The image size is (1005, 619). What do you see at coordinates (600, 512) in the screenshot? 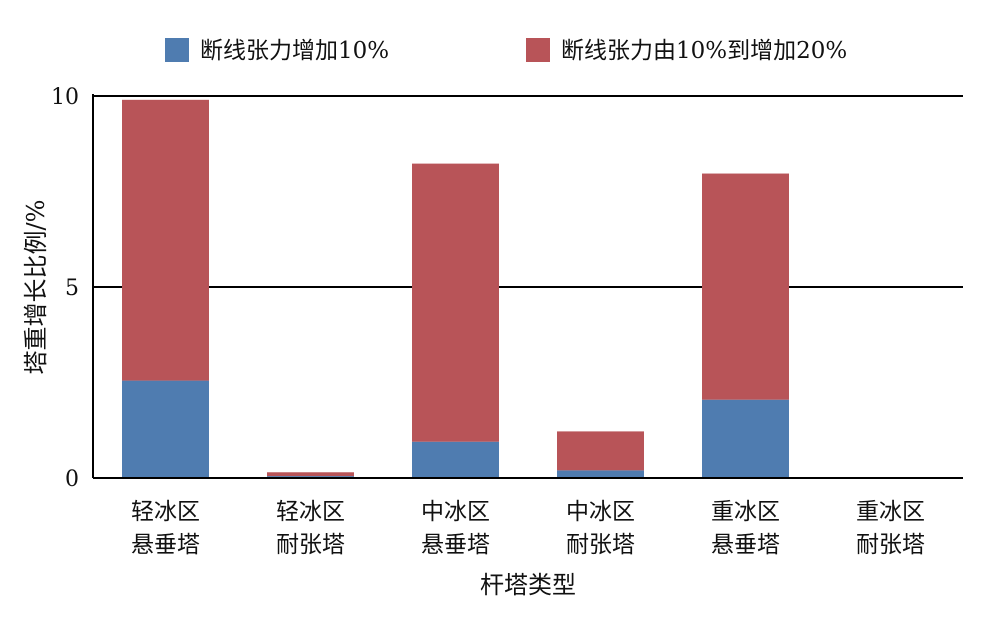
I see `x-tick-label-4-line-1: 中冰区` at bounding box center [600, 512].